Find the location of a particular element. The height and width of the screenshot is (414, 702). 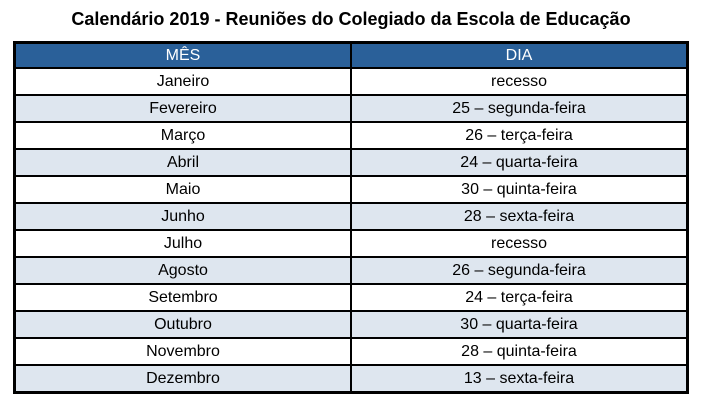

day-cell: 13 – sexta-feira is located at coordinates (519, 379).